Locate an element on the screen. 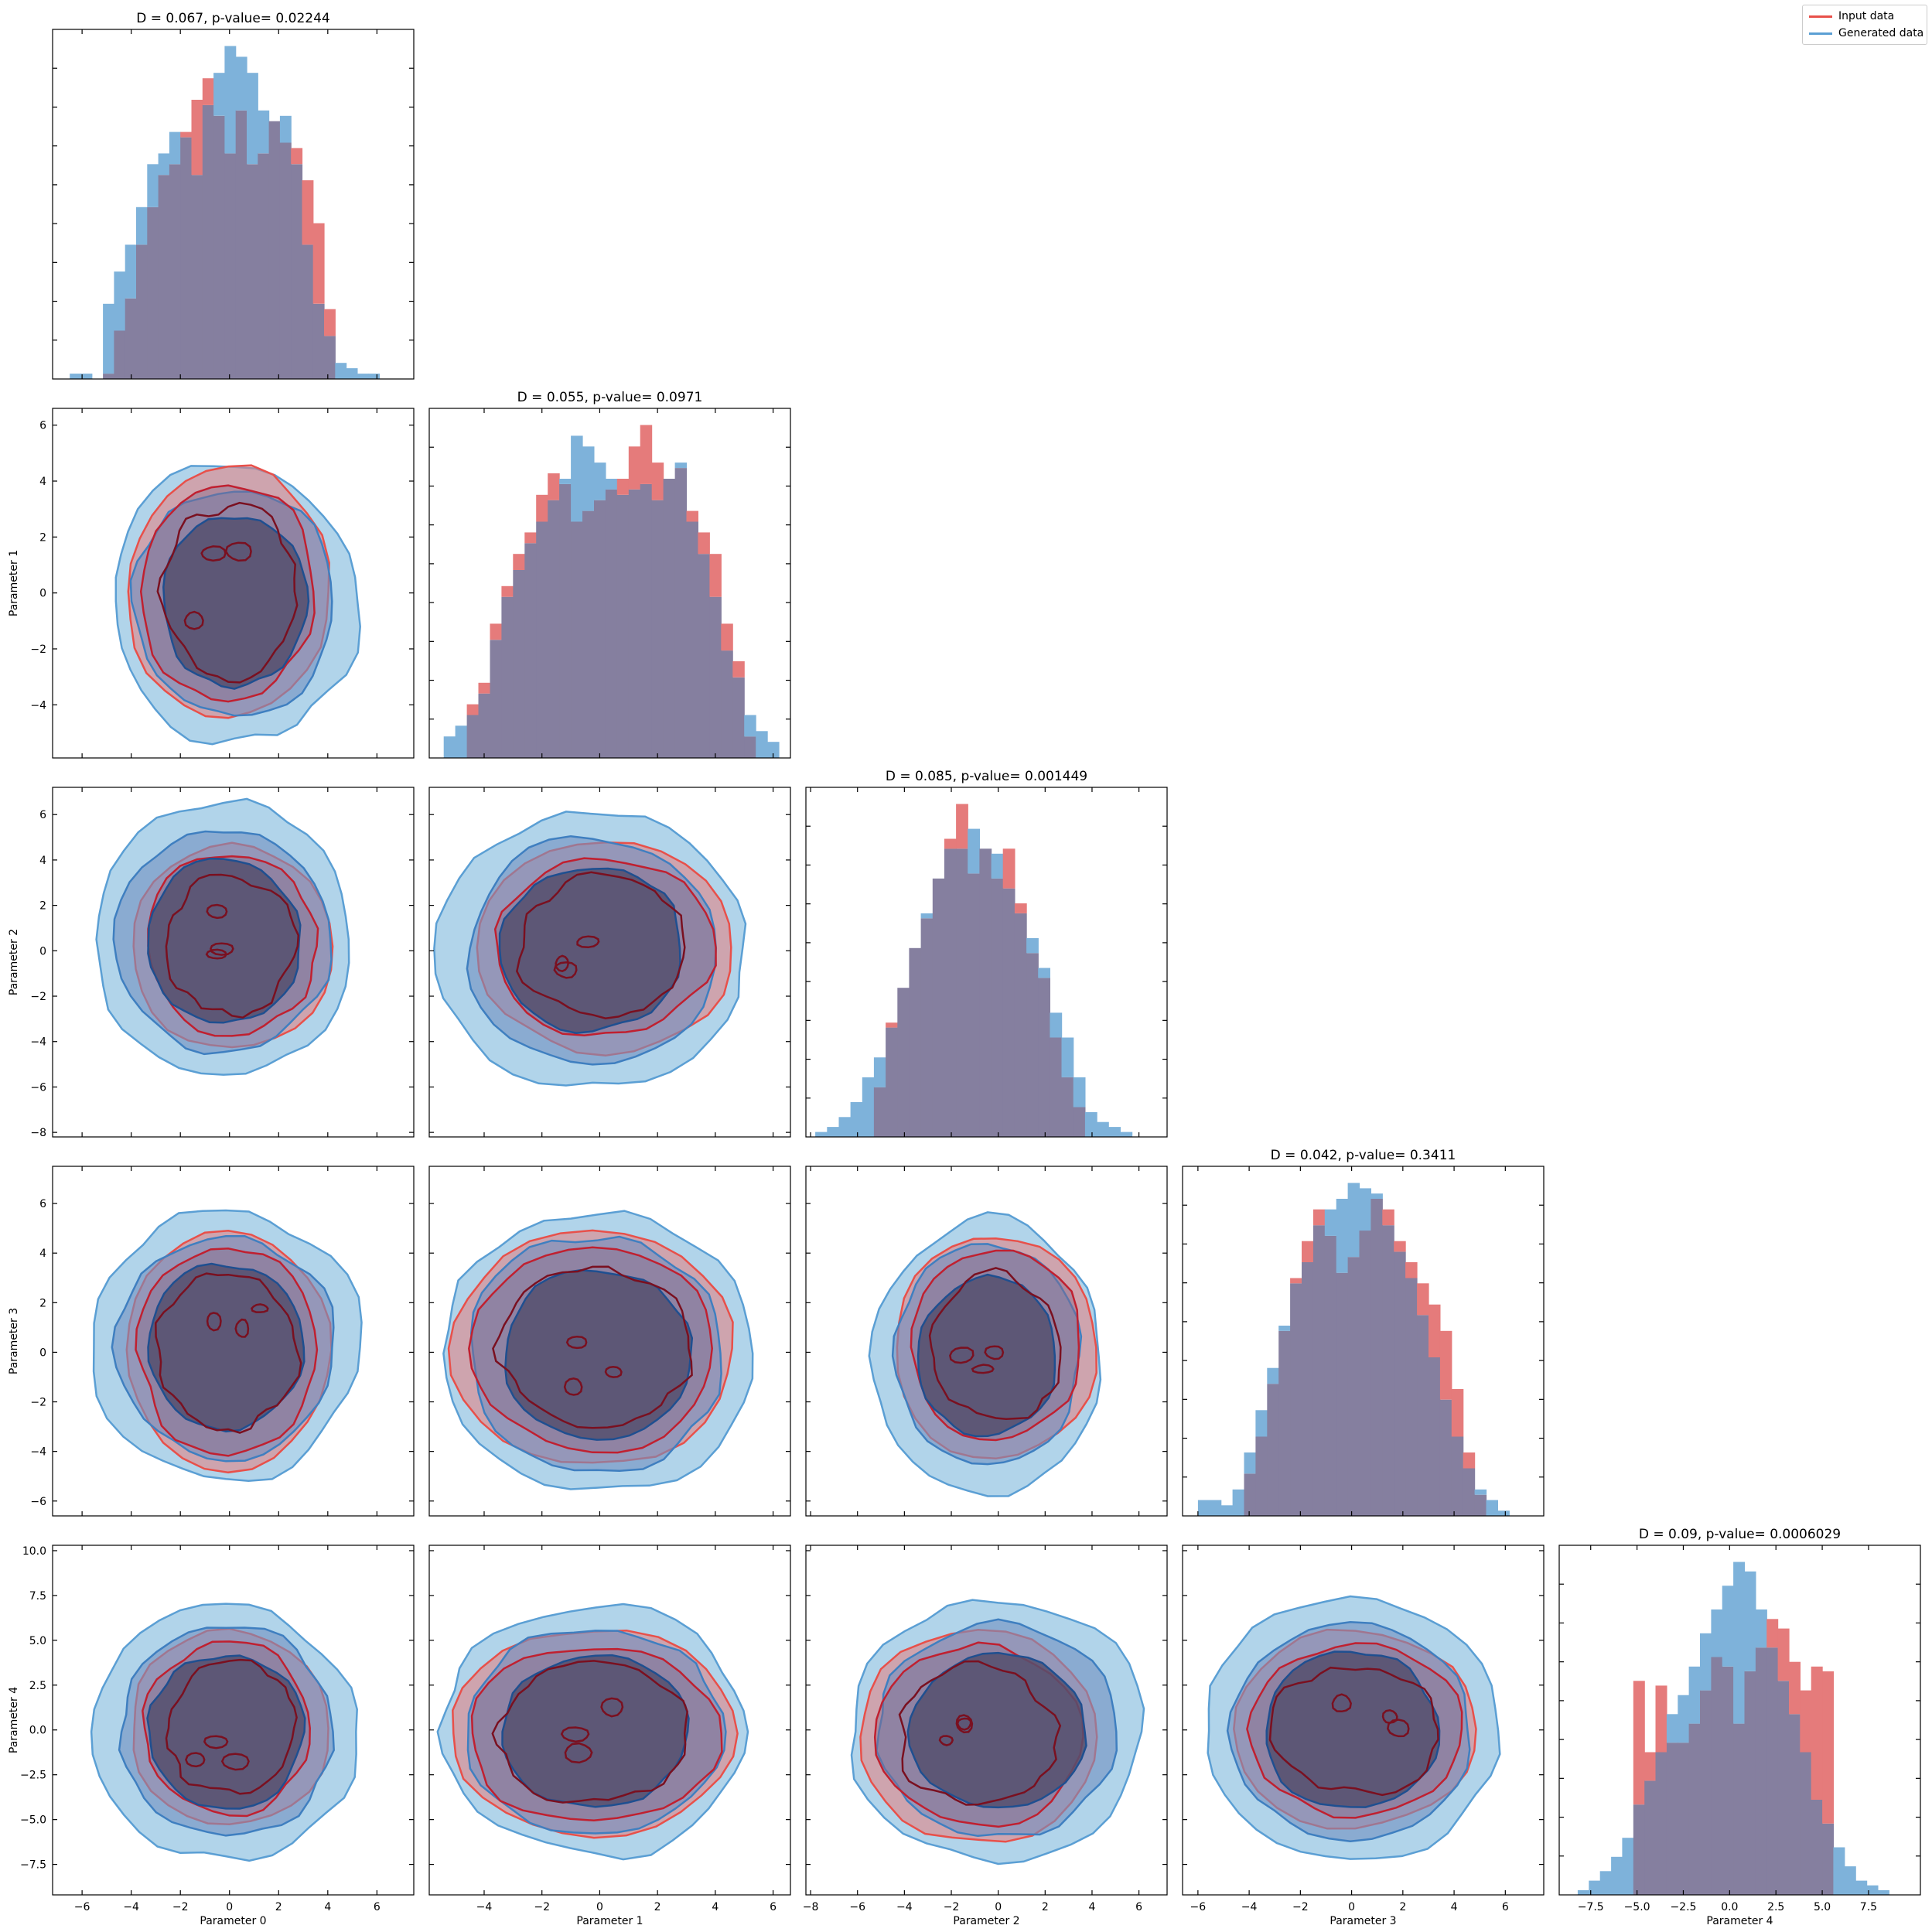 The image size is (1932, 1932). pair-panel-2-4: −8 −6 −4 −2 0 2 4 6 Parameter 2 is located at coordinates (985, 1736).